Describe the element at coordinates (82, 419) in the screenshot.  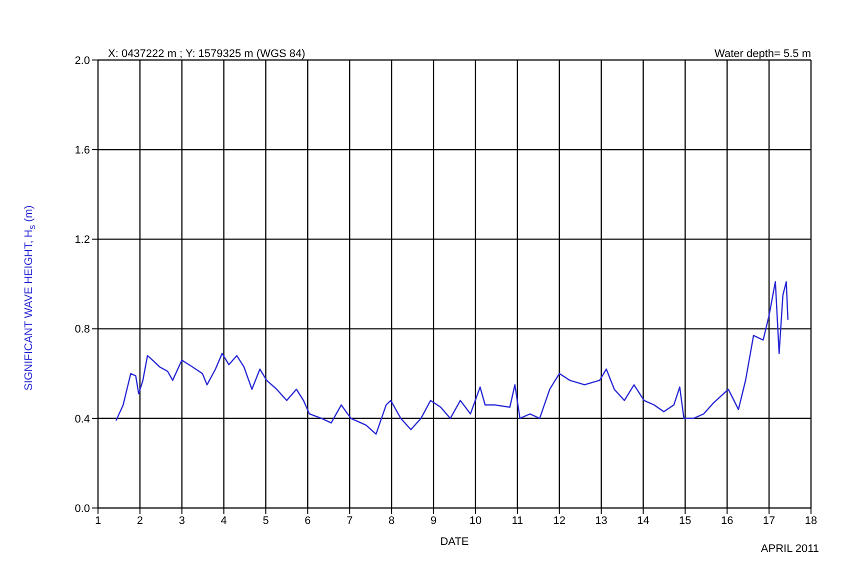
I see `y-tick-label: 0.4` at that location.